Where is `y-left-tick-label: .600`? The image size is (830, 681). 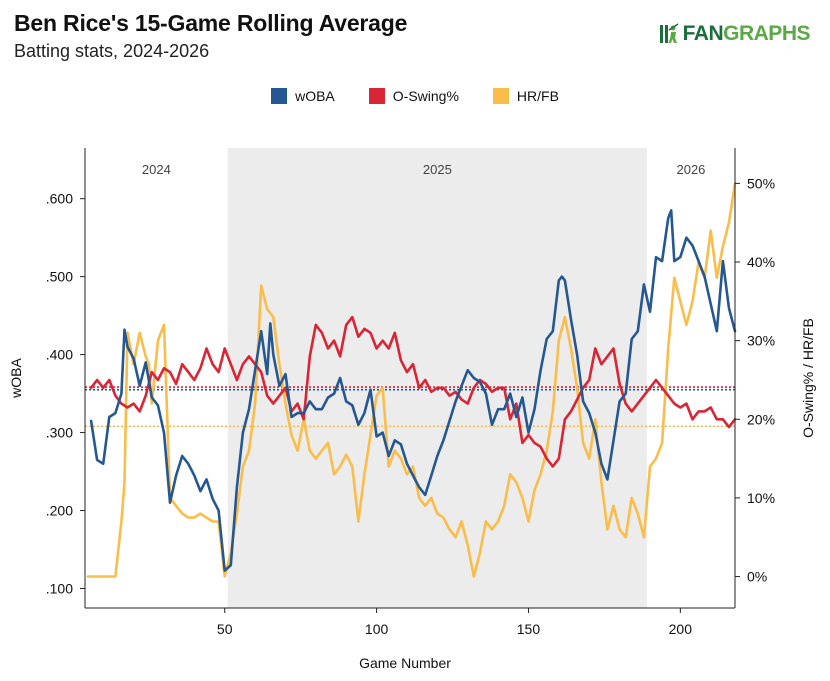
y-left-tick-label: .600 is located at coordinates (59, 199).